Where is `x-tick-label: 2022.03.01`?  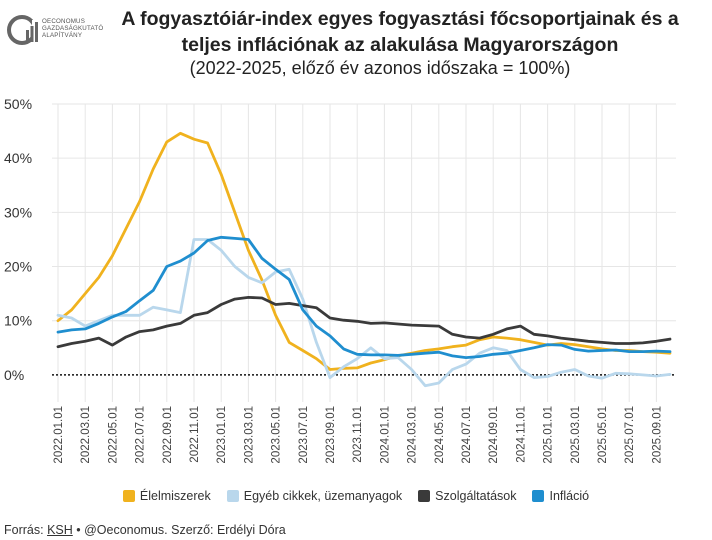 x-tick-label: 2022.03.01 is located at coordinates (86, 435).